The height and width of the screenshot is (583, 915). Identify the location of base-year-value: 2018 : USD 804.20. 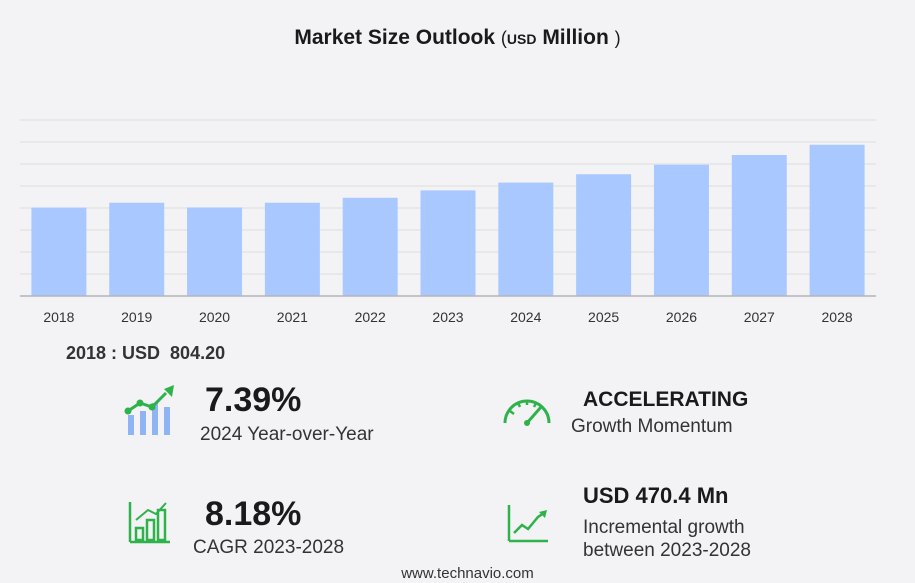
(146, 353).